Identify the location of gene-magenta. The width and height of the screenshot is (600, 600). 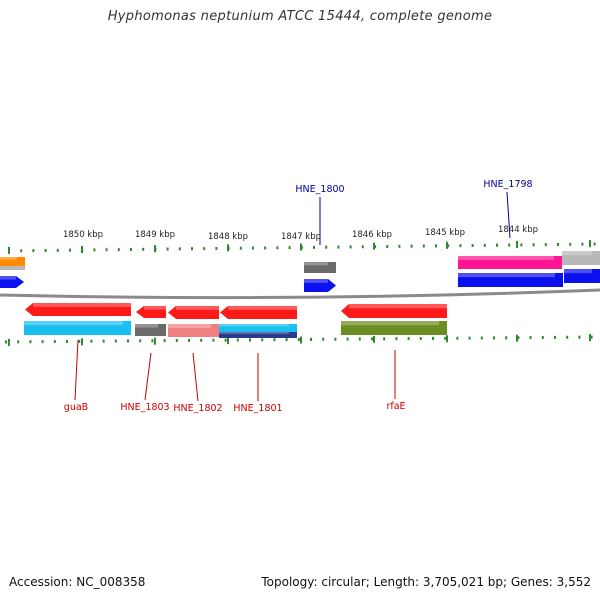
(510, 262).